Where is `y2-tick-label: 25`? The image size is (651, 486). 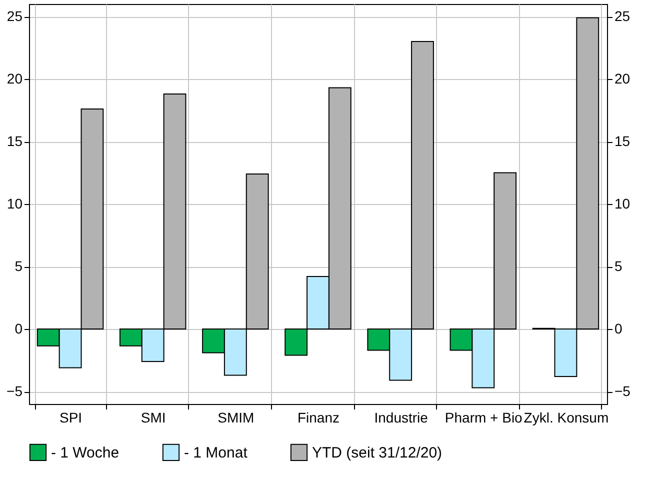
y2-tick-label: 25 is located at coordinates (622, 16).